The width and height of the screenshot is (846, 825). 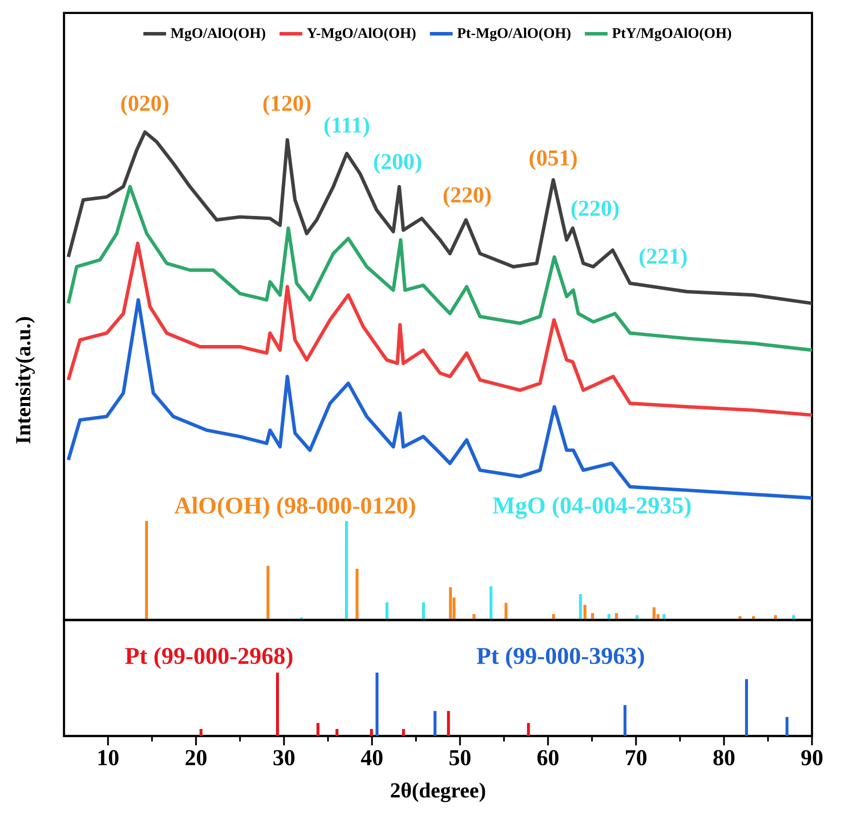 What do you see at coordinates (636, 758) in the screenshot?
I see `x-tick-label: 70` at bounding box center [636, 758].